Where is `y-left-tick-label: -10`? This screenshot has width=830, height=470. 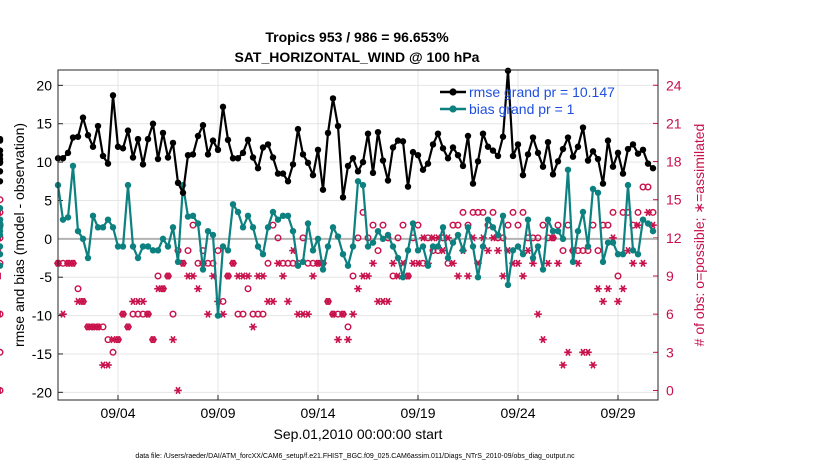
y-left-tick-label: -10 is located at coordinates (42, 316).